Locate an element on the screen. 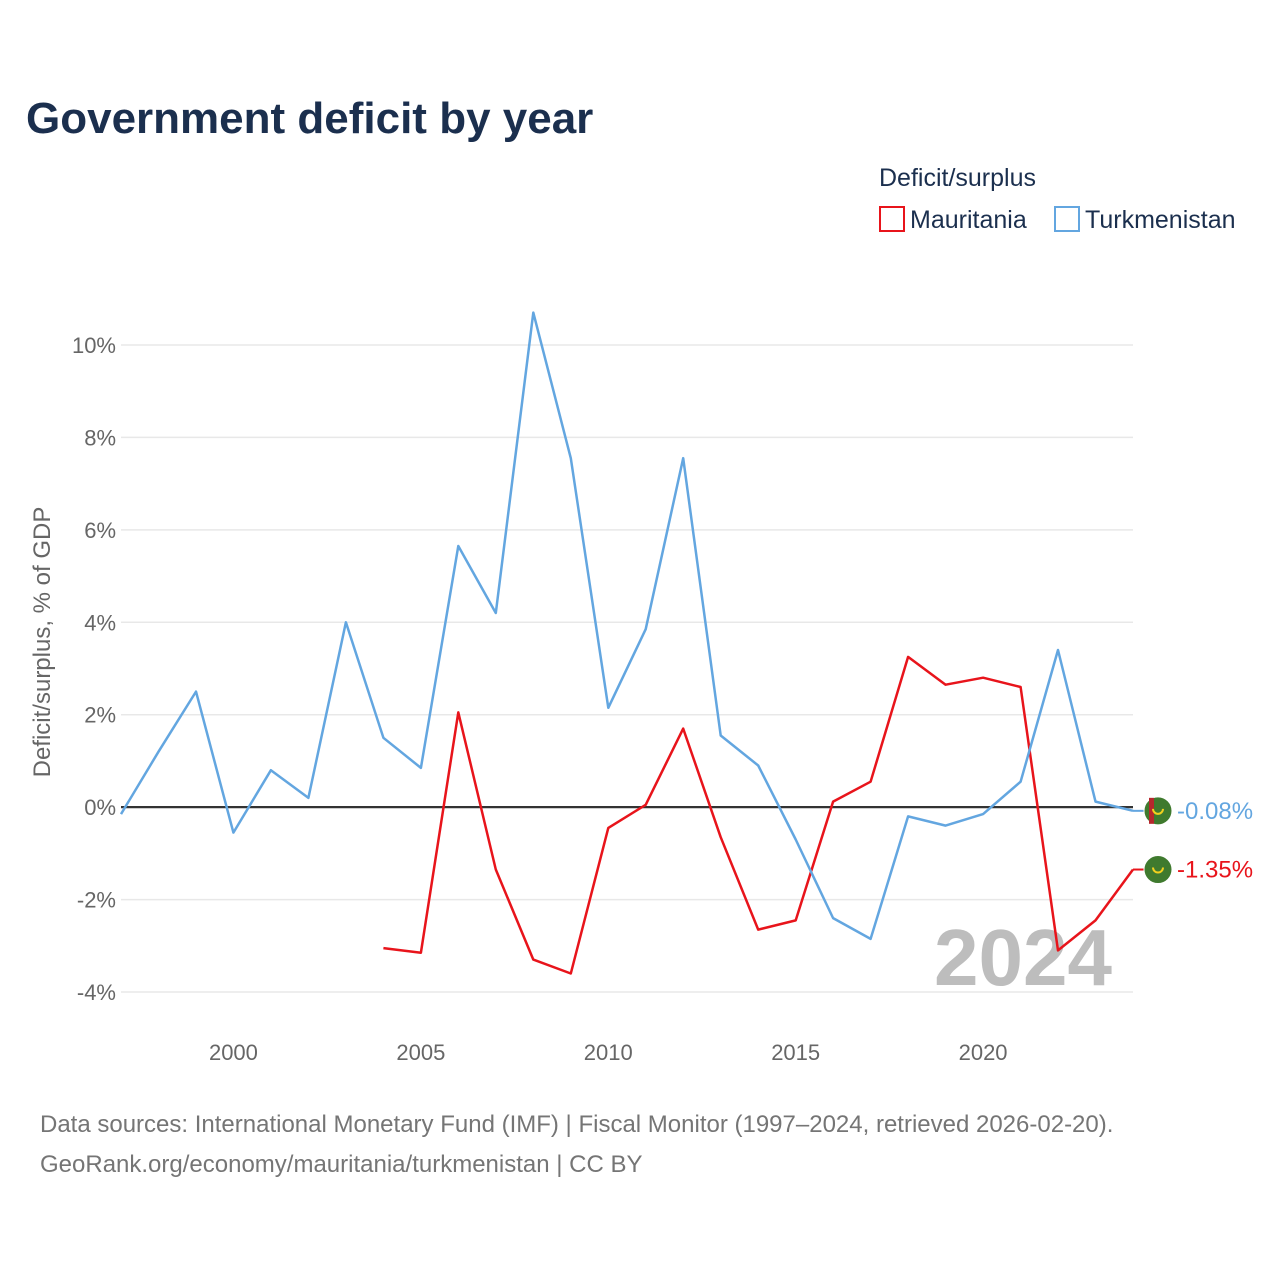  flag-icon-mauritania is located at coordinates (1158, 870).